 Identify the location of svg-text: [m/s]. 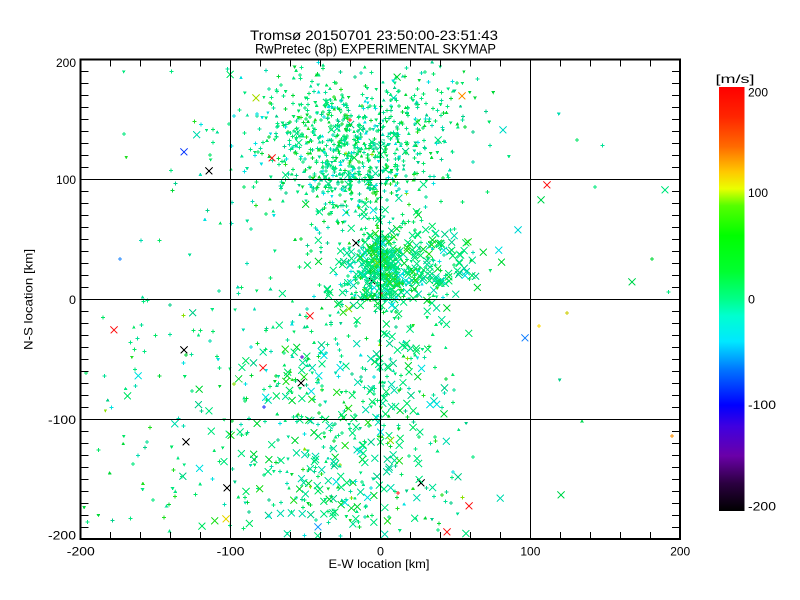
(735, 79).